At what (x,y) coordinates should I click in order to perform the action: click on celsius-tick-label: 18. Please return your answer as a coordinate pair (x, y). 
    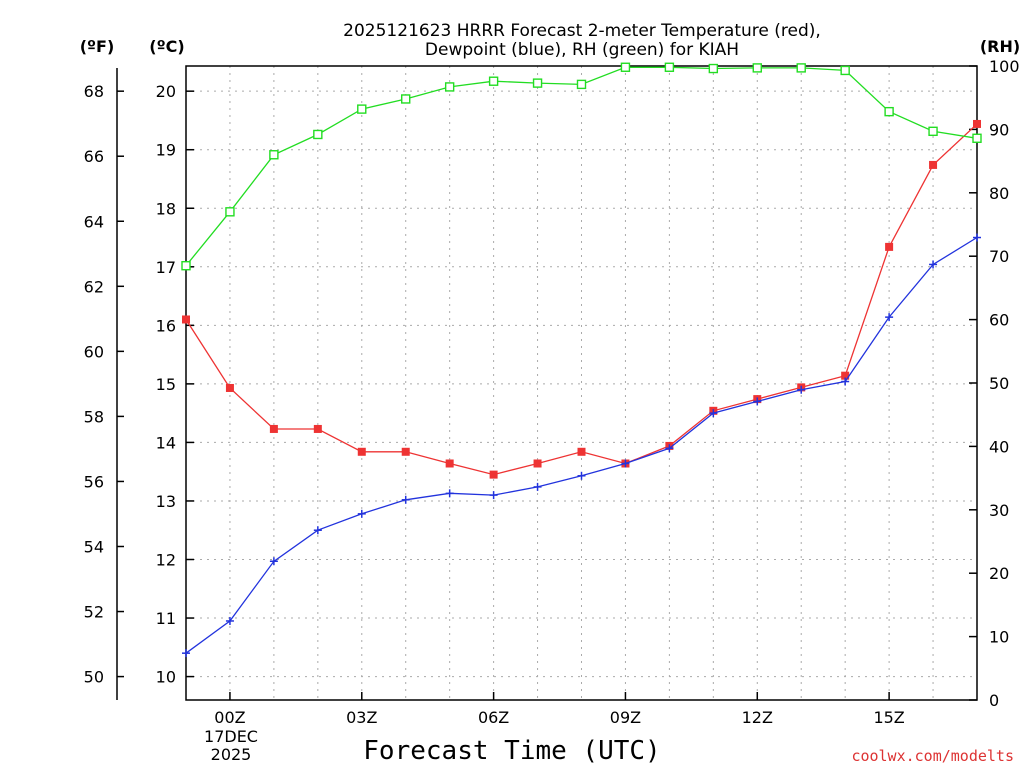
    Looking at the image, I should click on (166, 208).